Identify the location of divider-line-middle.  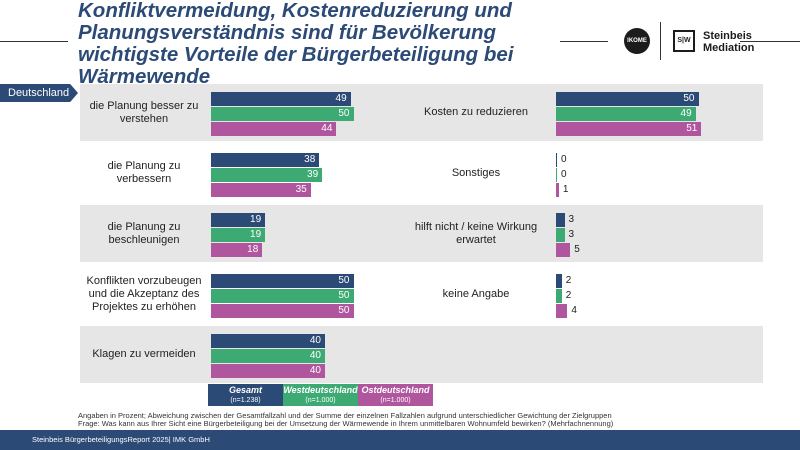
(584, 41).